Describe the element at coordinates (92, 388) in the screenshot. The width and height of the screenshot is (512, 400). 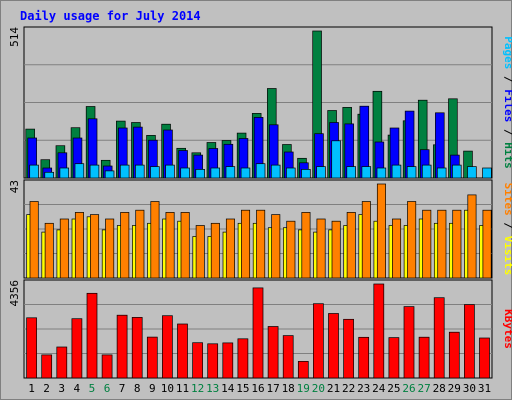
I see `x-tick-label: 5` at that location.